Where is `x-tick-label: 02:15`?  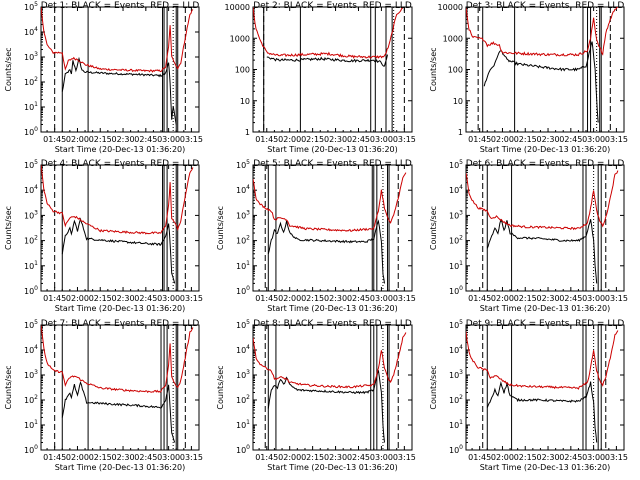 x-tick-label: 02:15 is located at coordinates (525, 457).